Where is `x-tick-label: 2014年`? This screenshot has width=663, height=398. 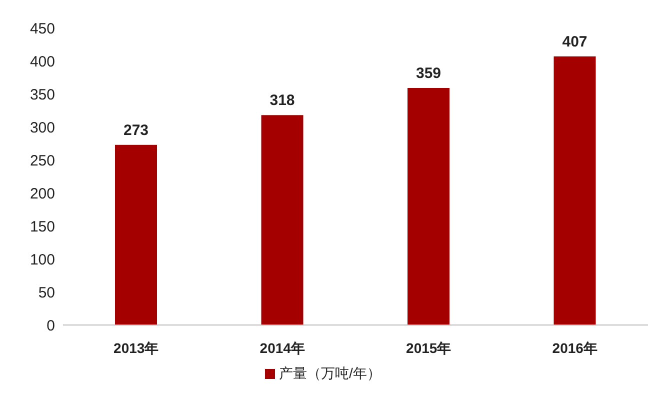
x-tick-label: 2014年 is located at coordinates (282, 348).